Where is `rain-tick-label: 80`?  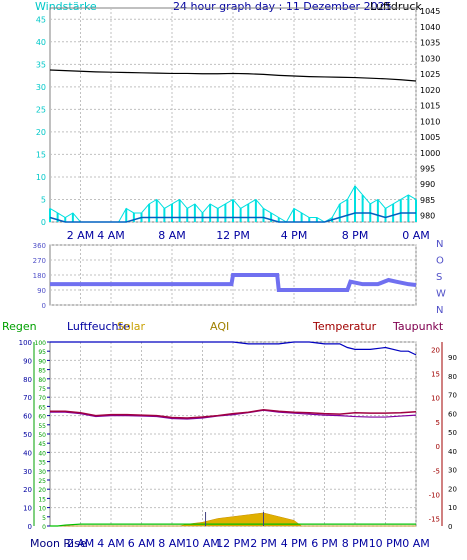
rain-tick-label: 80 is located at coordinates (42, 380).